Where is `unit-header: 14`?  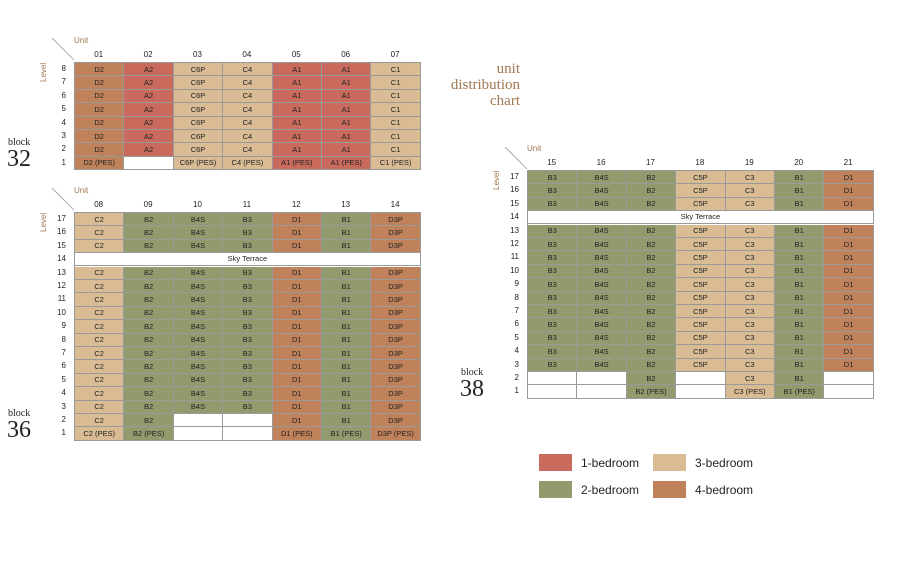
unit-header: 14 is located at coordinates (395, 204).